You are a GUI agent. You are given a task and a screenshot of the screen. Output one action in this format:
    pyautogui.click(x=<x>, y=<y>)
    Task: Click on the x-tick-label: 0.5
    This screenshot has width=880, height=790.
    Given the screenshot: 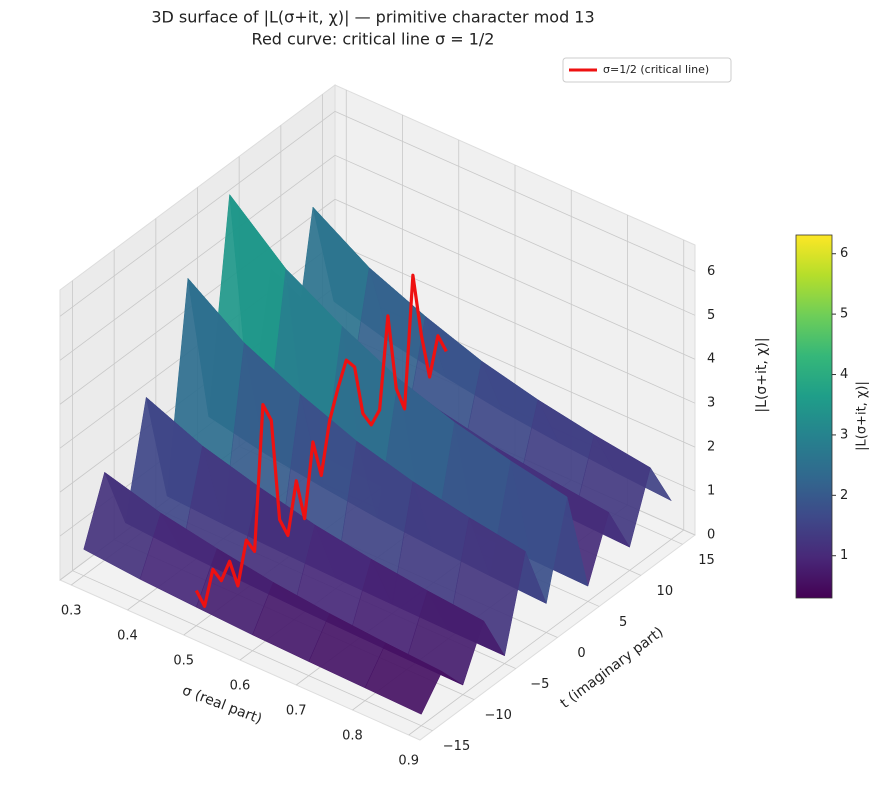 What is the action you would take?
    pyautogui.click(x=183, y=661)
    